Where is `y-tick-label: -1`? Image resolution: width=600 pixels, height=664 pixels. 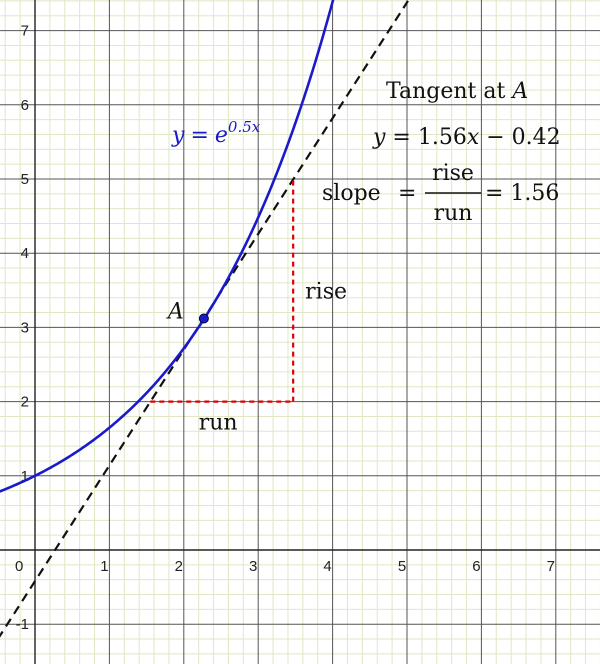 y-tick-label: -1 is located at coordinates (22, 624).